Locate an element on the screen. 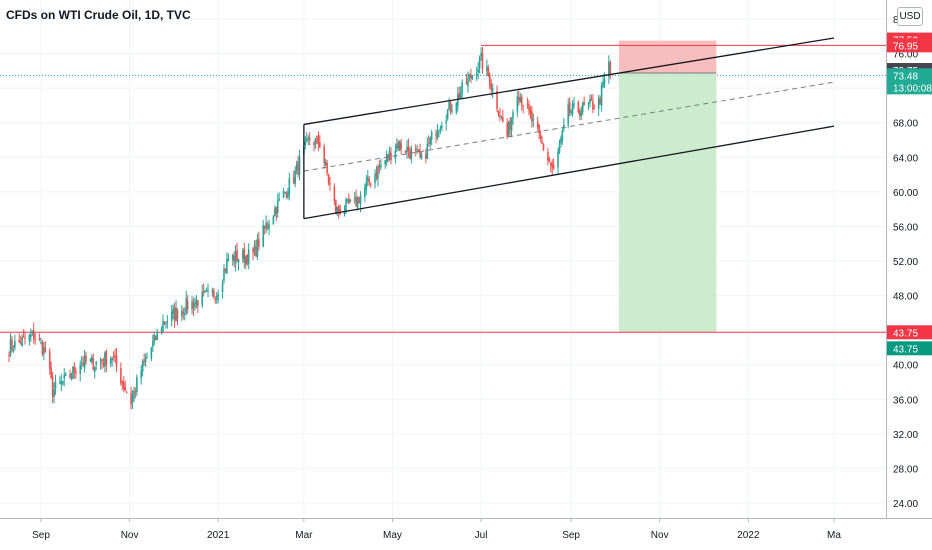  x-tick-label: Mar is located at coordinates (304, 535).